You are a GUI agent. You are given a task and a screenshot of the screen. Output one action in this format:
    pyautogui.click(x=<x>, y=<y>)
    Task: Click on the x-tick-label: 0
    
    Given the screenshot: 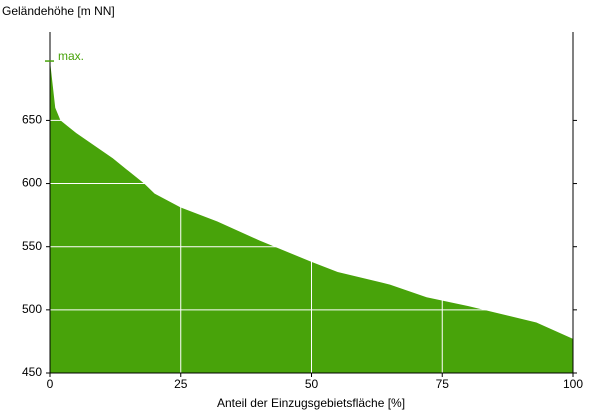 What is the action you would take?
    pyautogui.click(x=50, y=384)
    